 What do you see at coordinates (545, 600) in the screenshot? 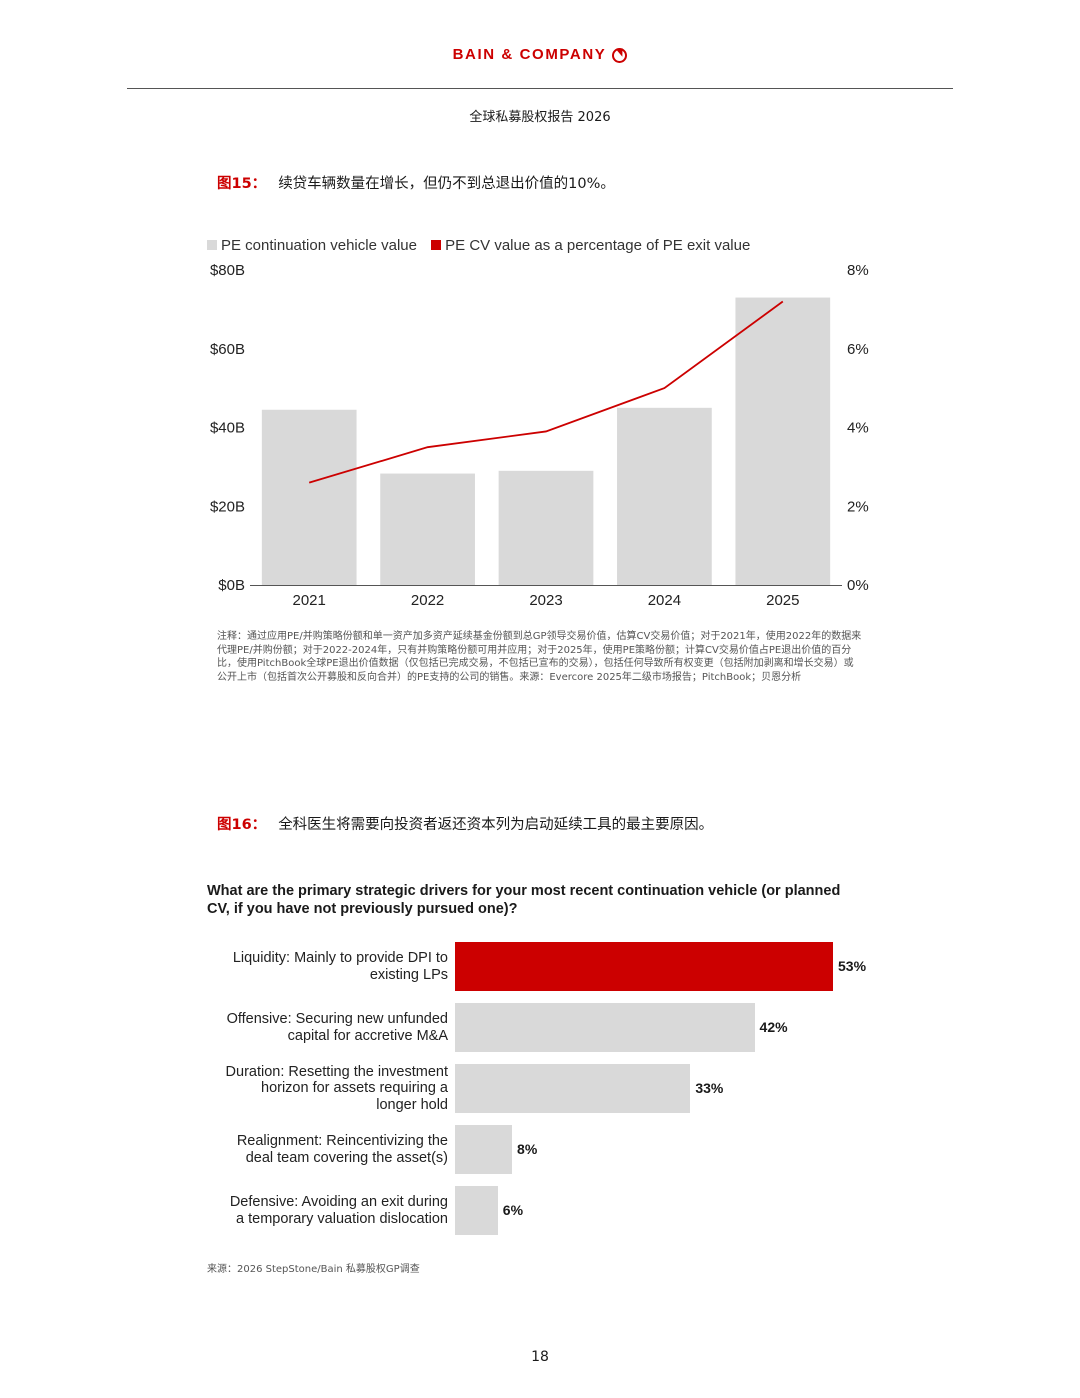
I see `x-tick-label: 2023` at bounding box center [545, 600].